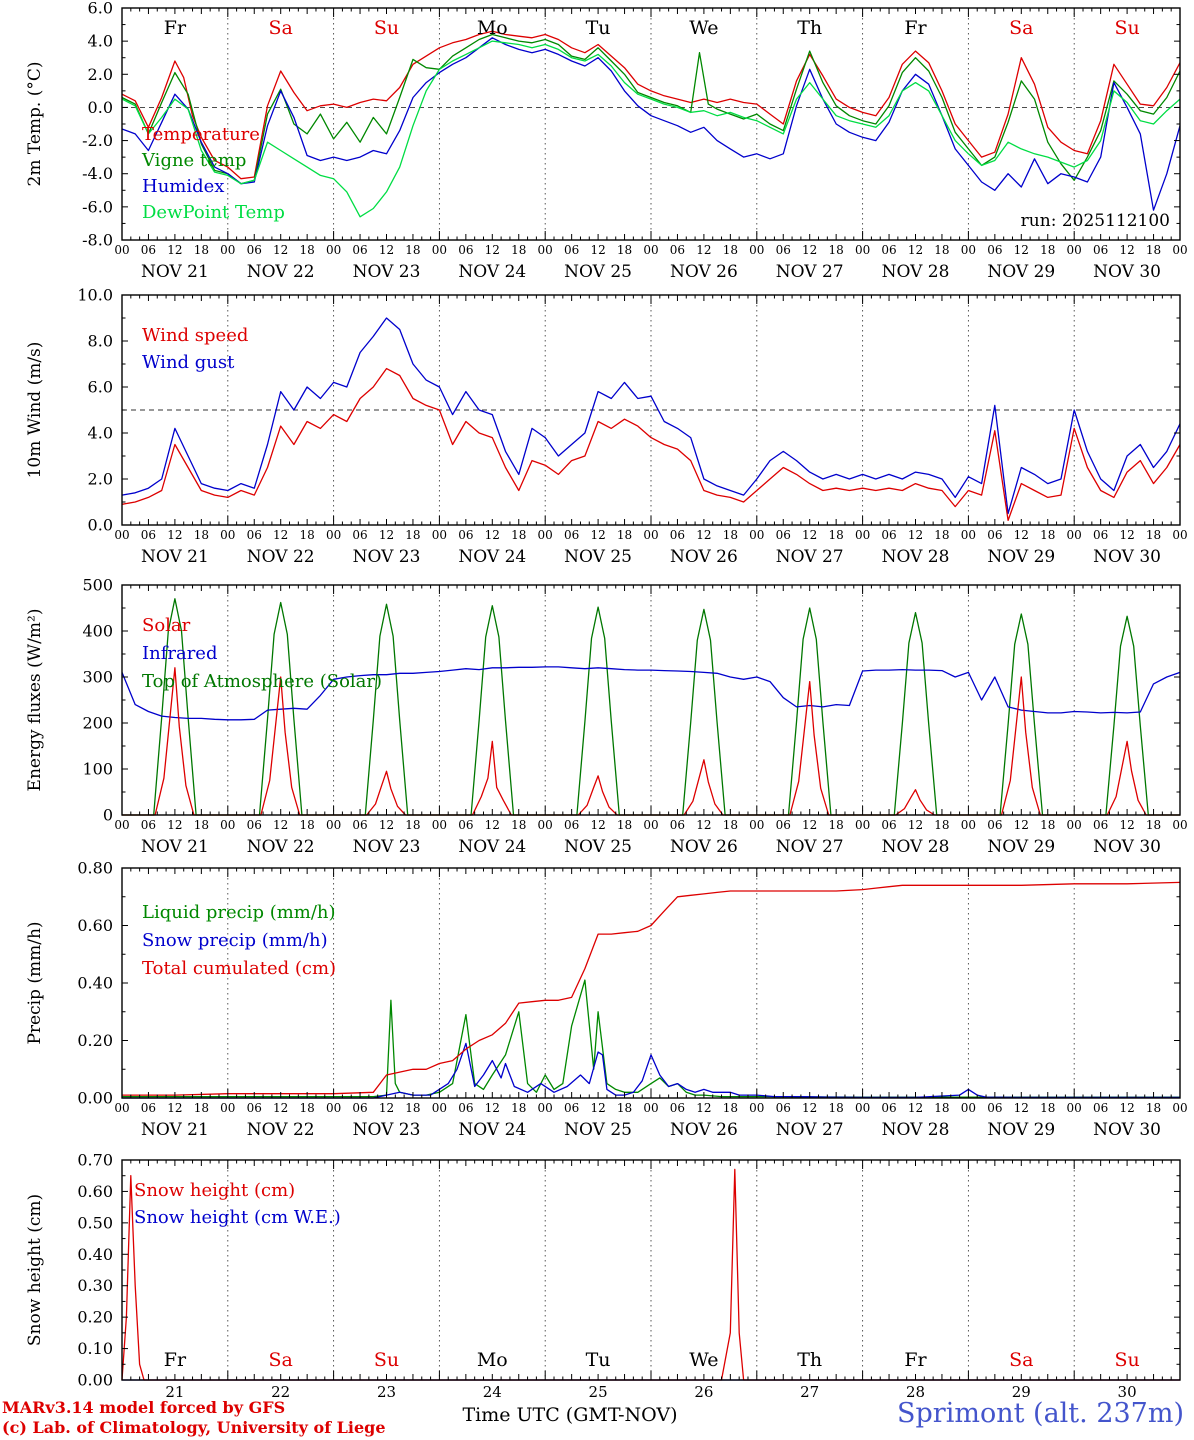 The image size is (1194, 1440). Describe the element at coordinates (703, 28) in the screenshot. I see `svg-text: We` at that location.